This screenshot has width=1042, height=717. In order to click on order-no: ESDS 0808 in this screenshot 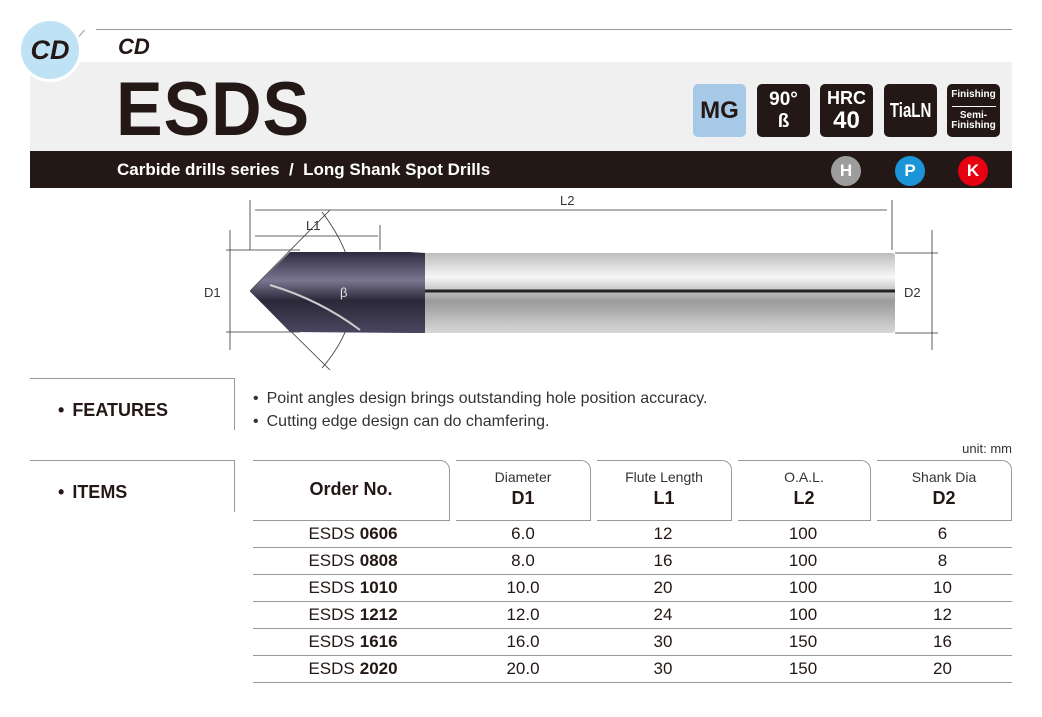, I will do `click(353, 561)`.